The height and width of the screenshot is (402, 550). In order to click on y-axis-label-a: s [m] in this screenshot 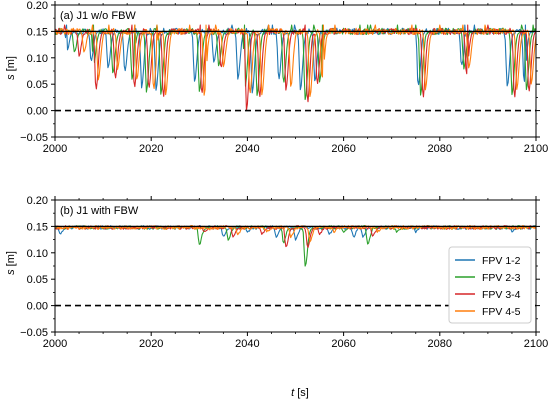, I will do `click(11, 68)`.